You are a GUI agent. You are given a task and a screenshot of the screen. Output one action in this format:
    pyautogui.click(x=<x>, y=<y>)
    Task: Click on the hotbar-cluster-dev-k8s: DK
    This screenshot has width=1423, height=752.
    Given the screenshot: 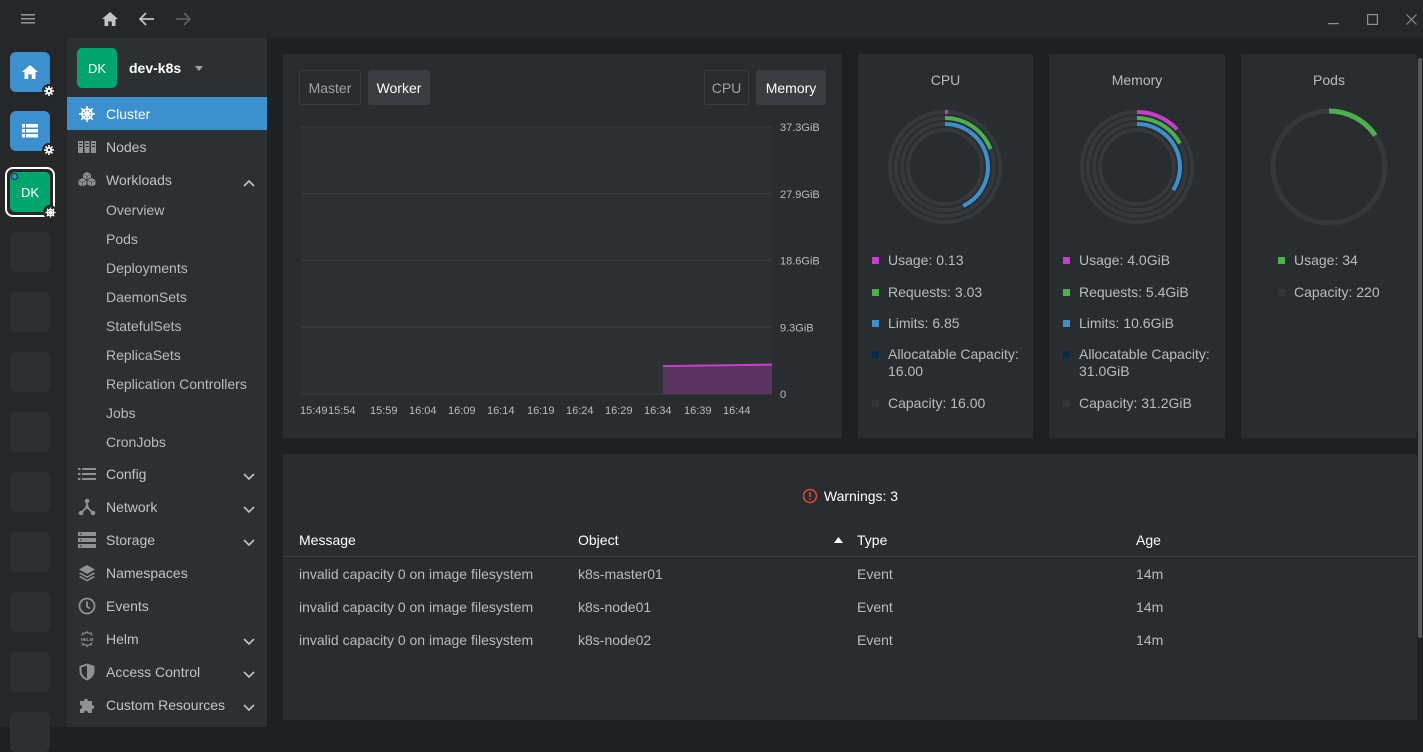 What is the action you would take?
    pyautogui.click(x=30, y=192)
    